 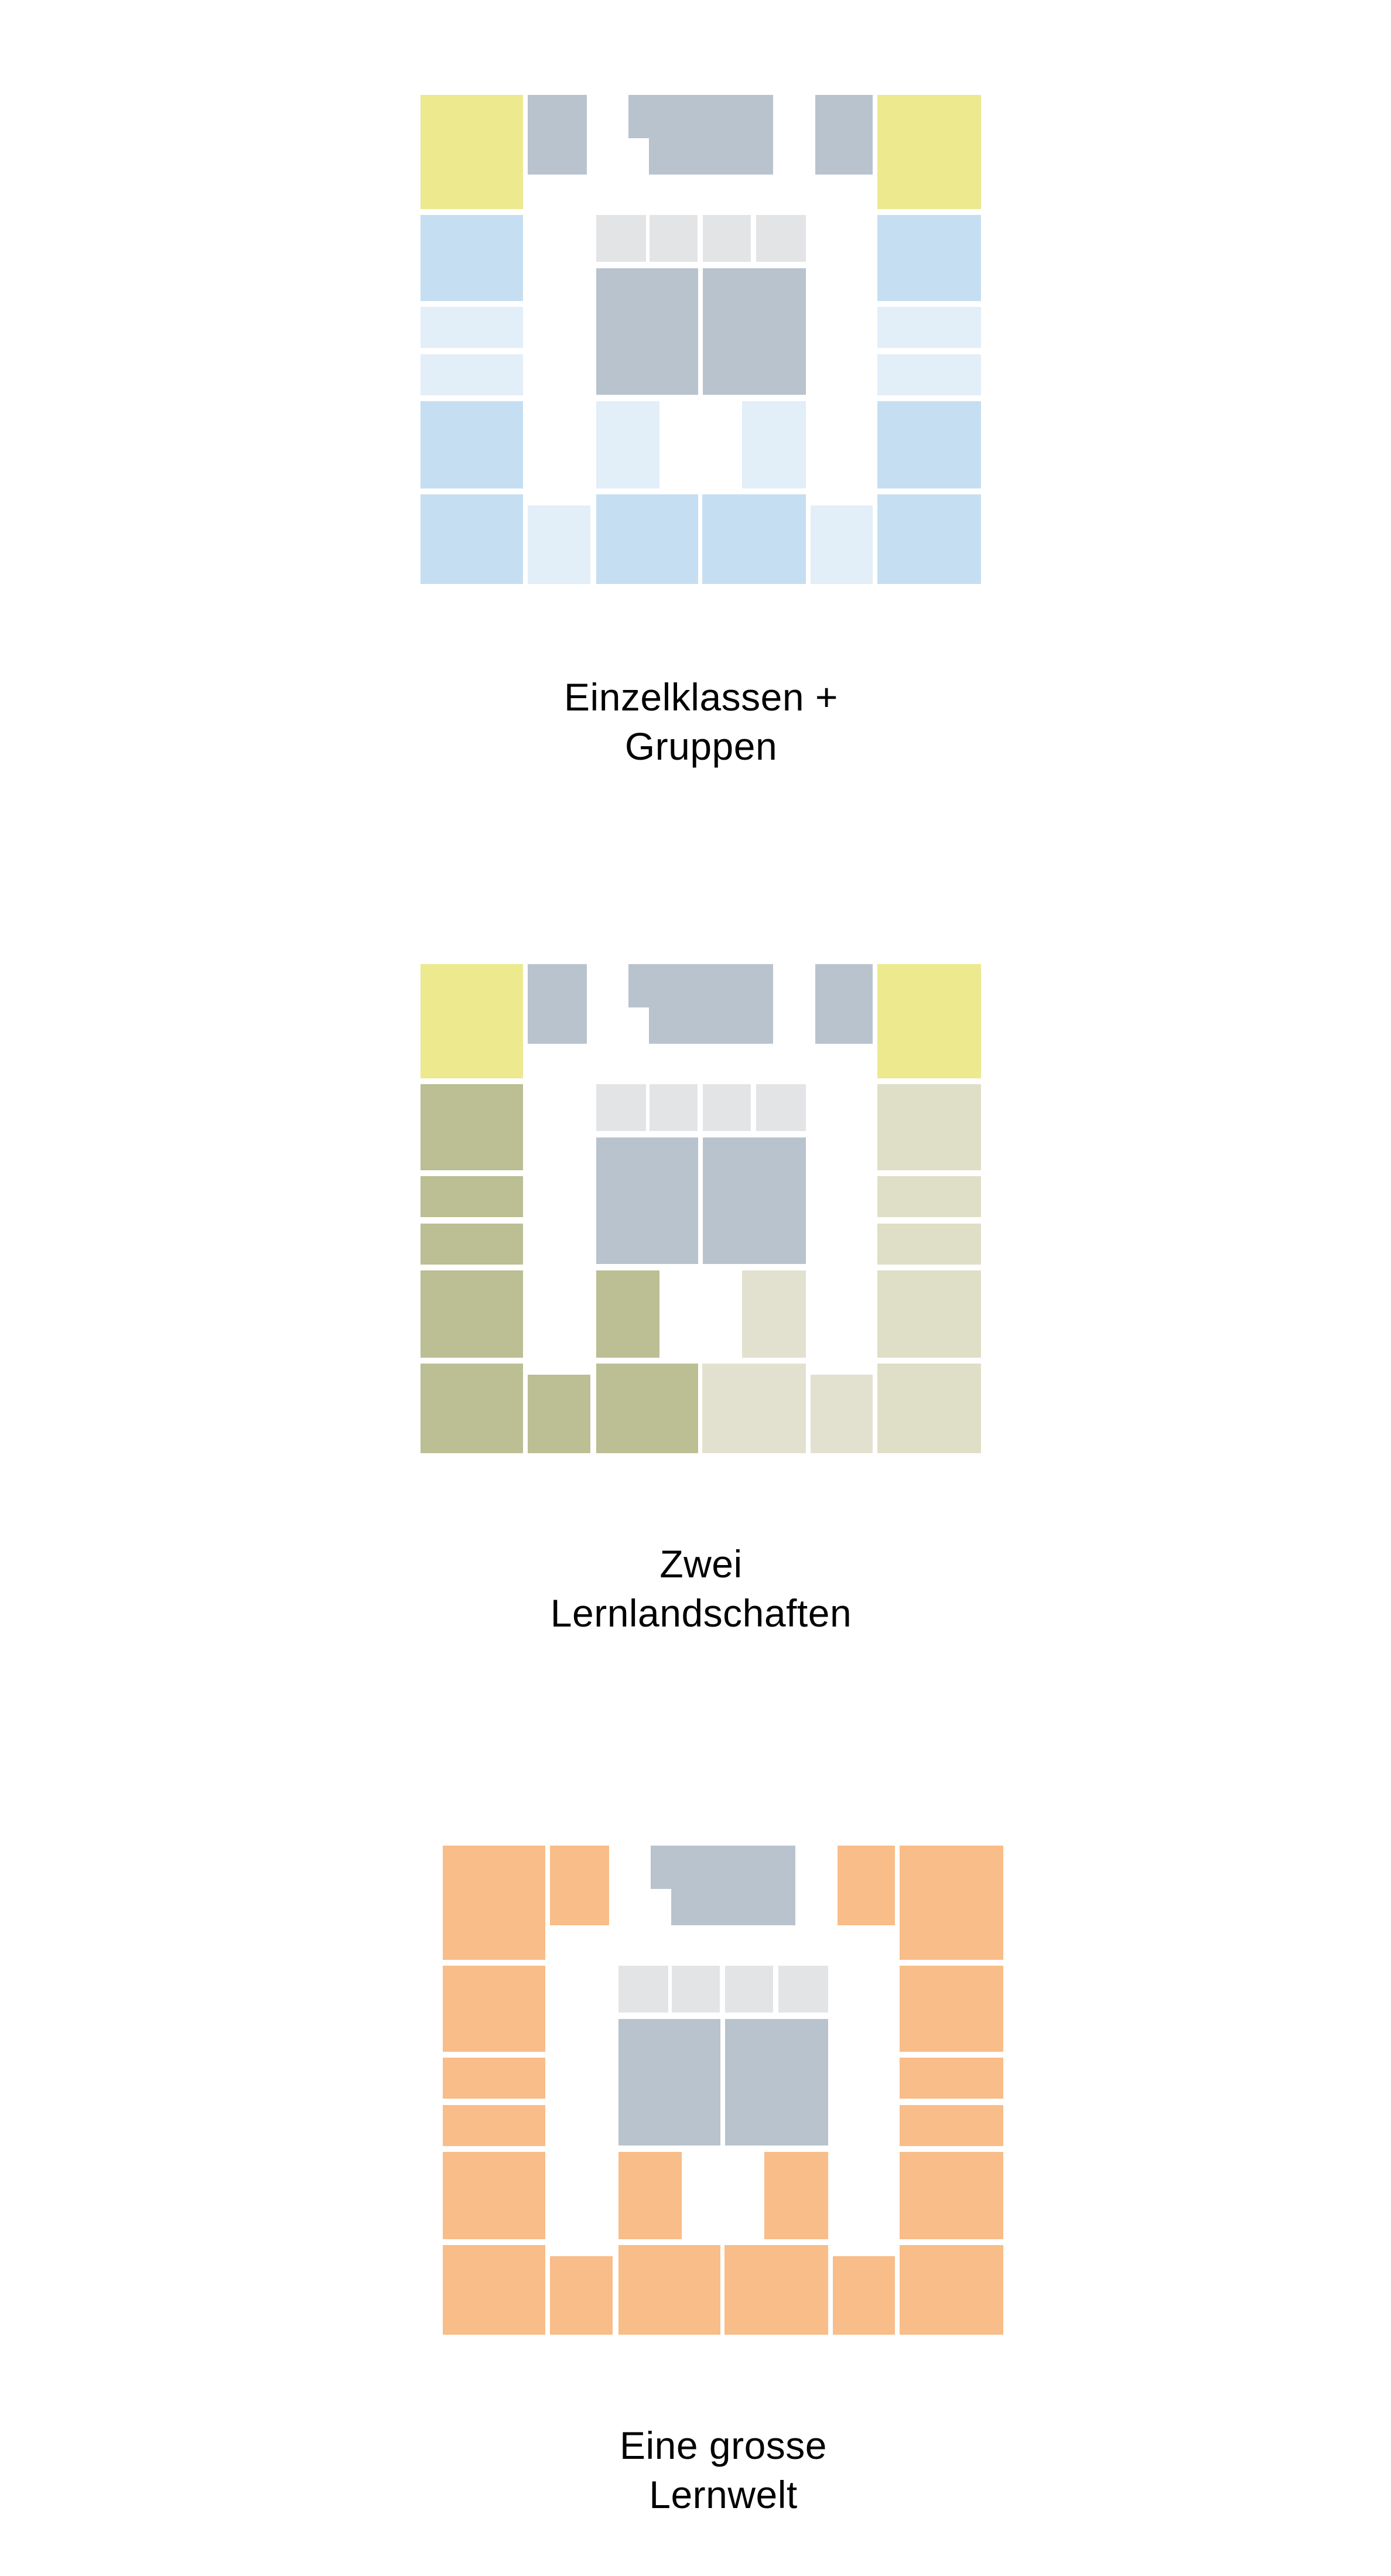 What do you see at coordinates (723, 2090) in the screenshot?
I see `floorplan-eine-grosse-lernwelt` at bounding box center [723, 2090].